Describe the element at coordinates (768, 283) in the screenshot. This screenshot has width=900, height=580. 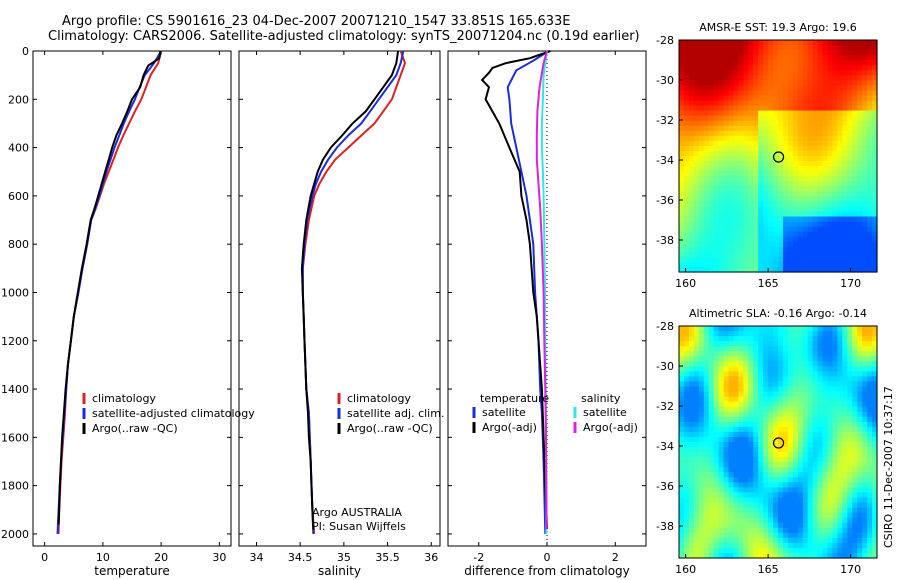
I see `x-tick-label: 165` at that location.